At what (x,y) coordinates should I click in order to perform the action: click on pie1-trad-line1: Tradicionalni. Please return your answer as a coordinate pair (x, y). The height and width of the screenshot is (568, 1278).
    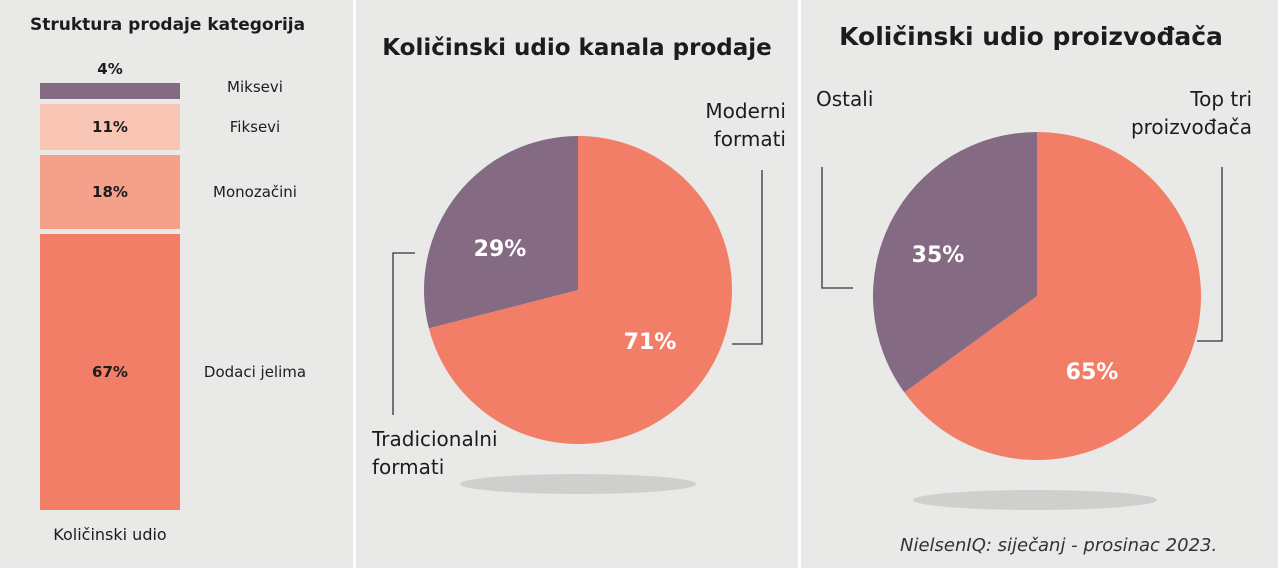
    Looking at the image, I should click on (435, 439).